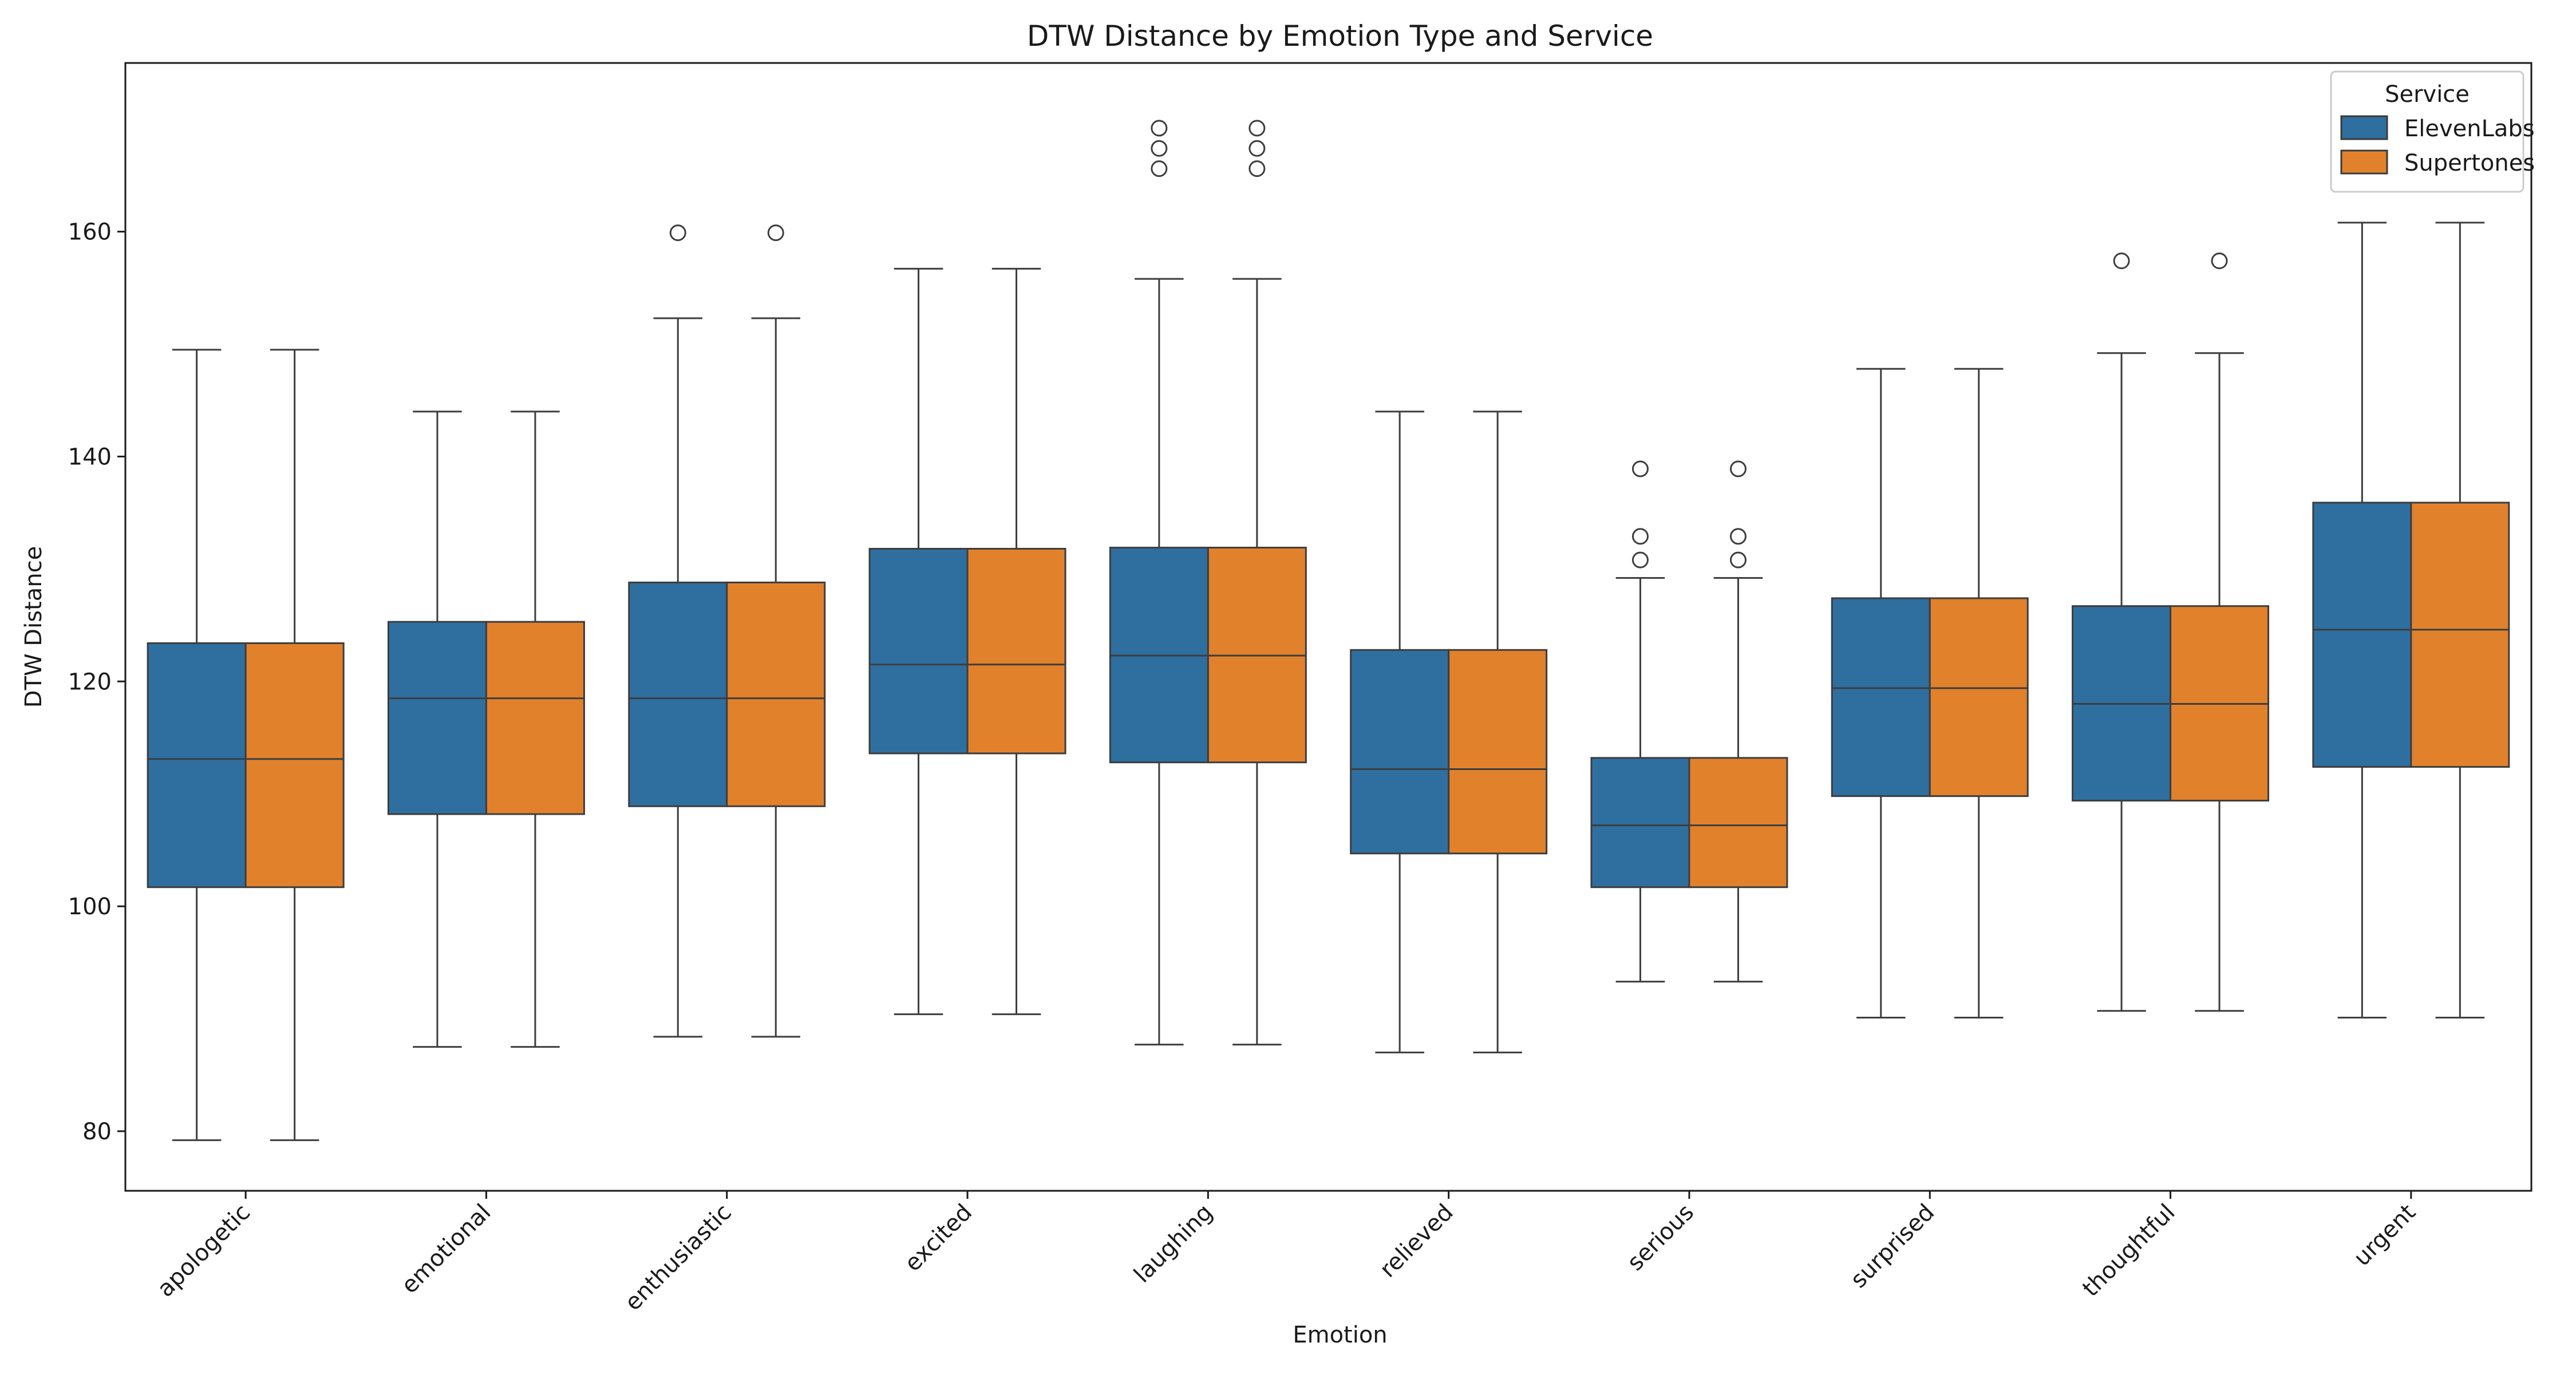 This screenshot has width=2576, height=1374. Describe the element at coordinates (2427, 95) in the screenshot. I see `legend-title: Service` at that location.